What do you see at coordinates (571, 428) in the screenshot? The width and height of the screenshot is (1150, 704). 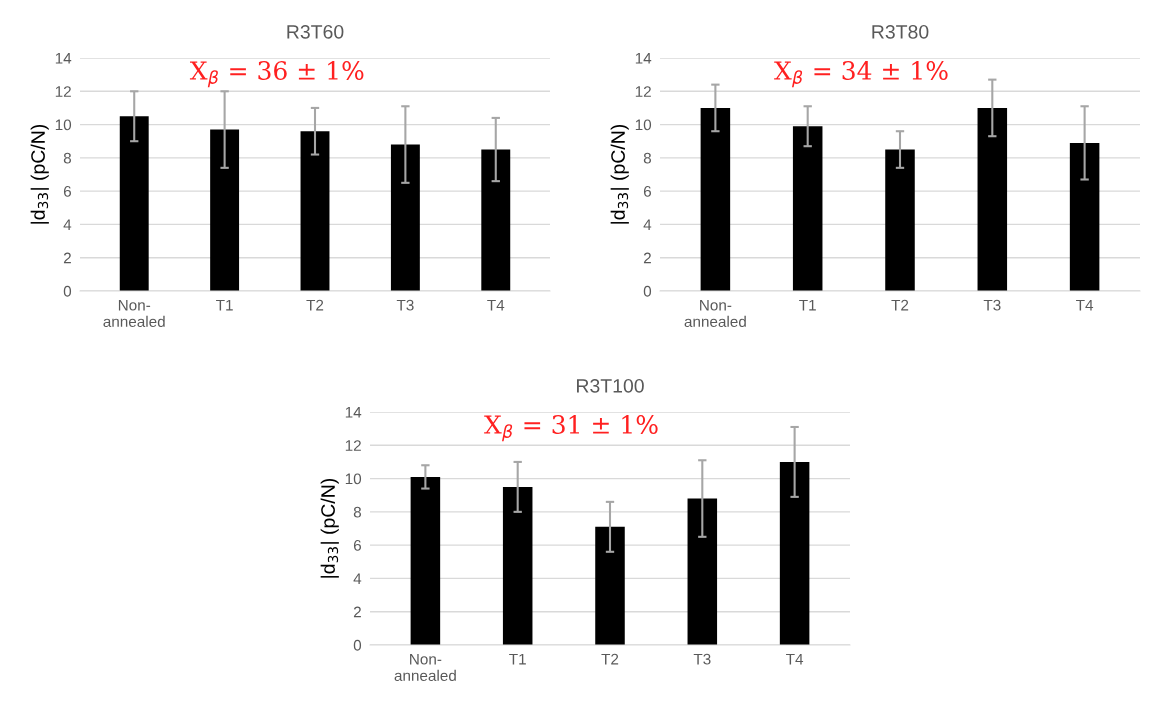 I see `annotation: X$_{β}$ = 31 ± 1%` at bounding box center [571, 428].